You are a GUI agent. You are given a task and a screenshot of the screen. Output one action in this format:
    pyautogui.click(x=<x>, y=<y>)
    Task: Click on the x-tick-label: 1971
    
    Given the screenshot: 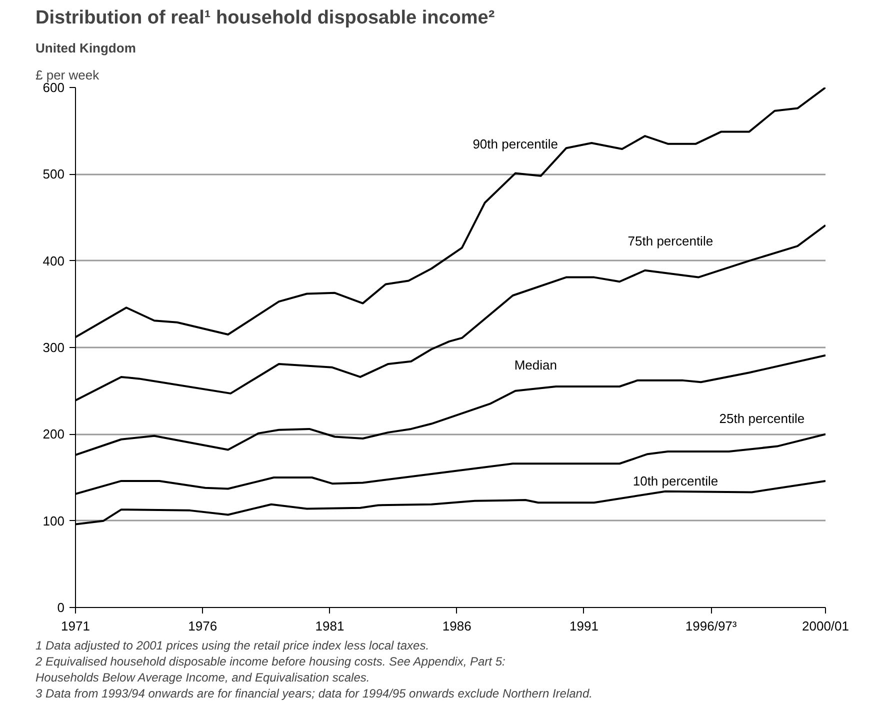 What is the action you would take?
    pyautogui.click(x=75, y=626)
    